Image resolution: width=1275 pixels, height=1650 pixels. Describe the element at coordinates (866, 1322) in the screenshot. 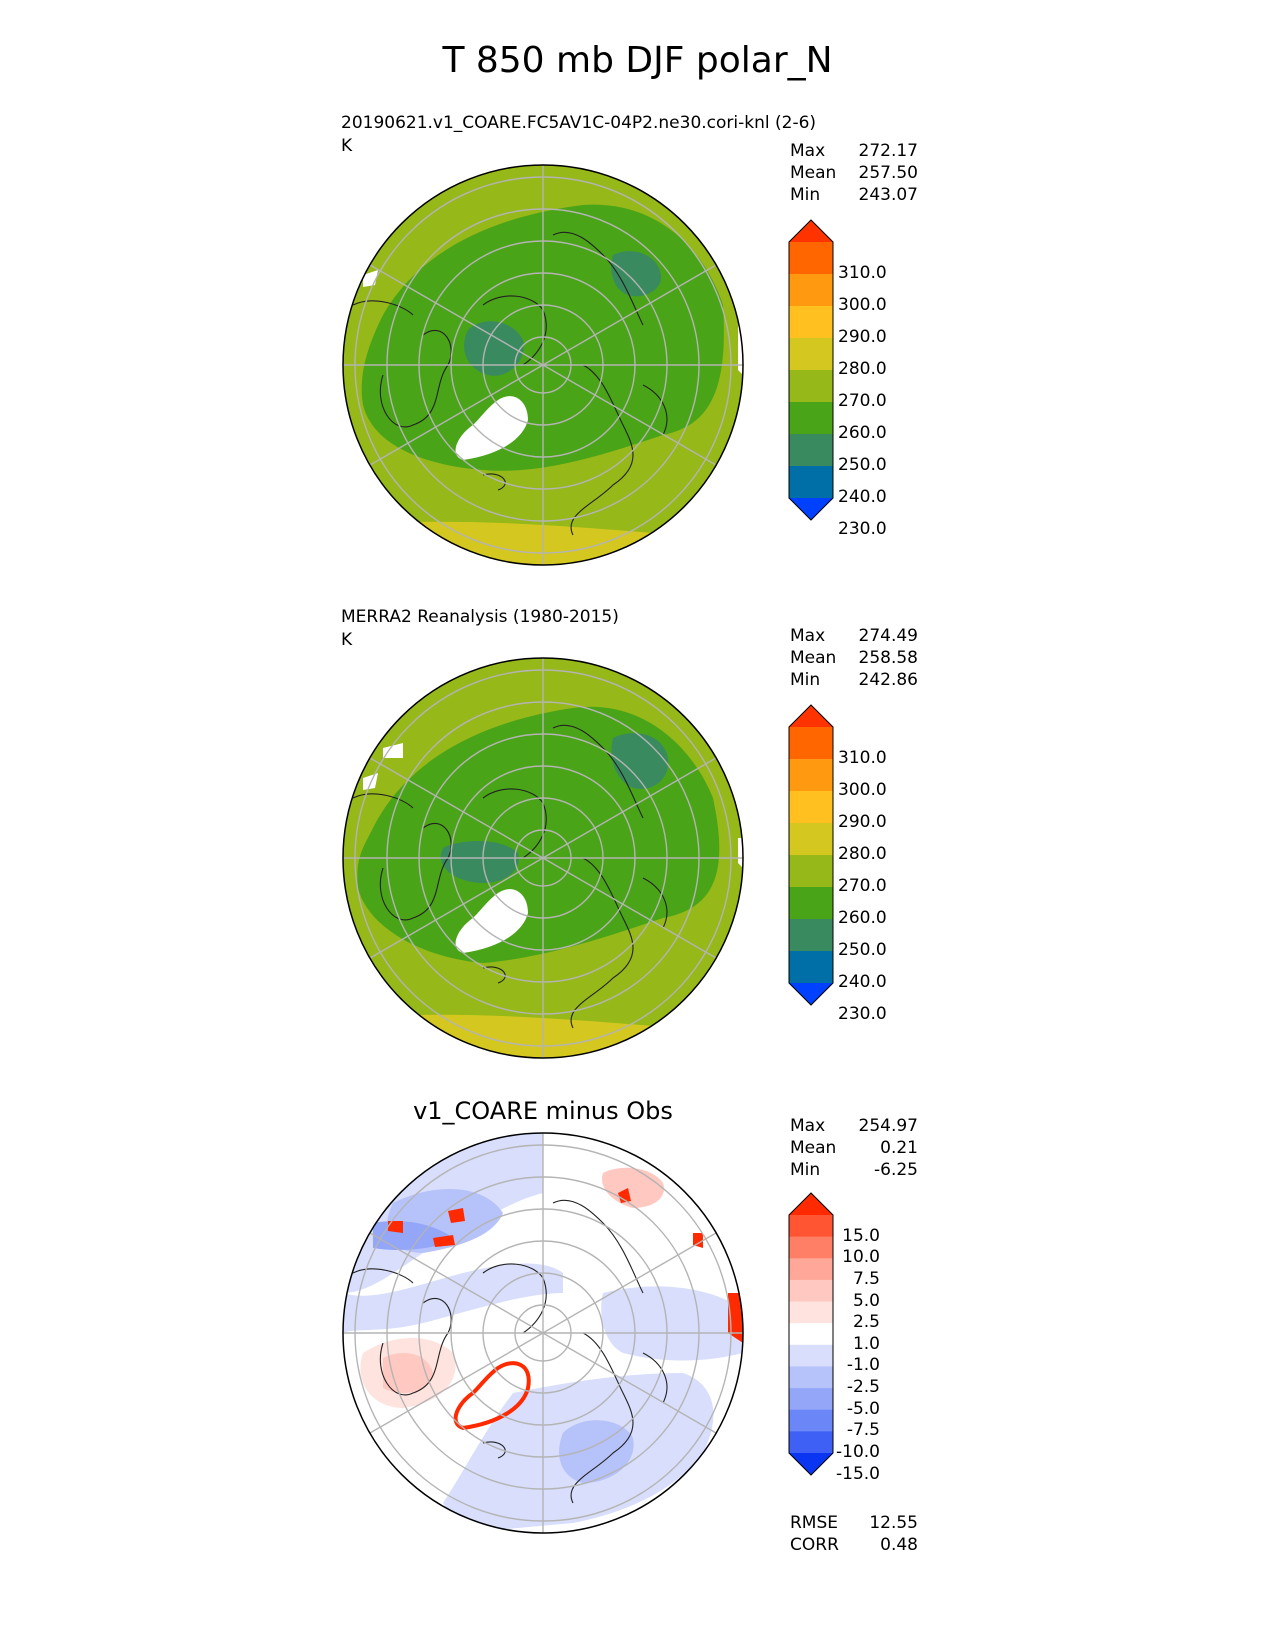

I see `colorbar-tick-label: 2.5` at that location.